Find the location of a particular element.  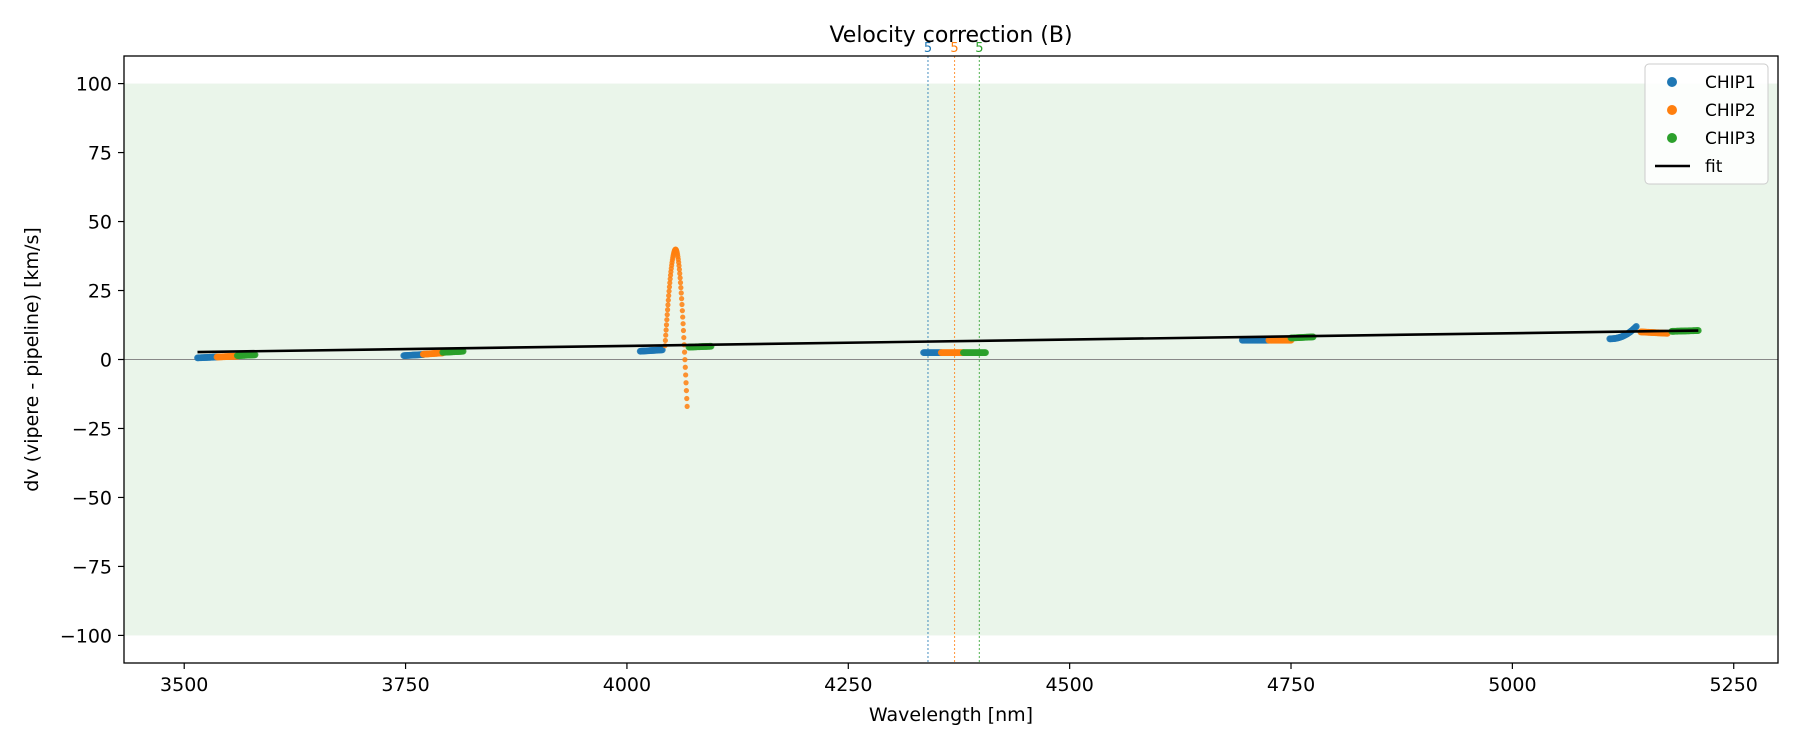

legend-label: fit is located at coordinates (1714, 167).